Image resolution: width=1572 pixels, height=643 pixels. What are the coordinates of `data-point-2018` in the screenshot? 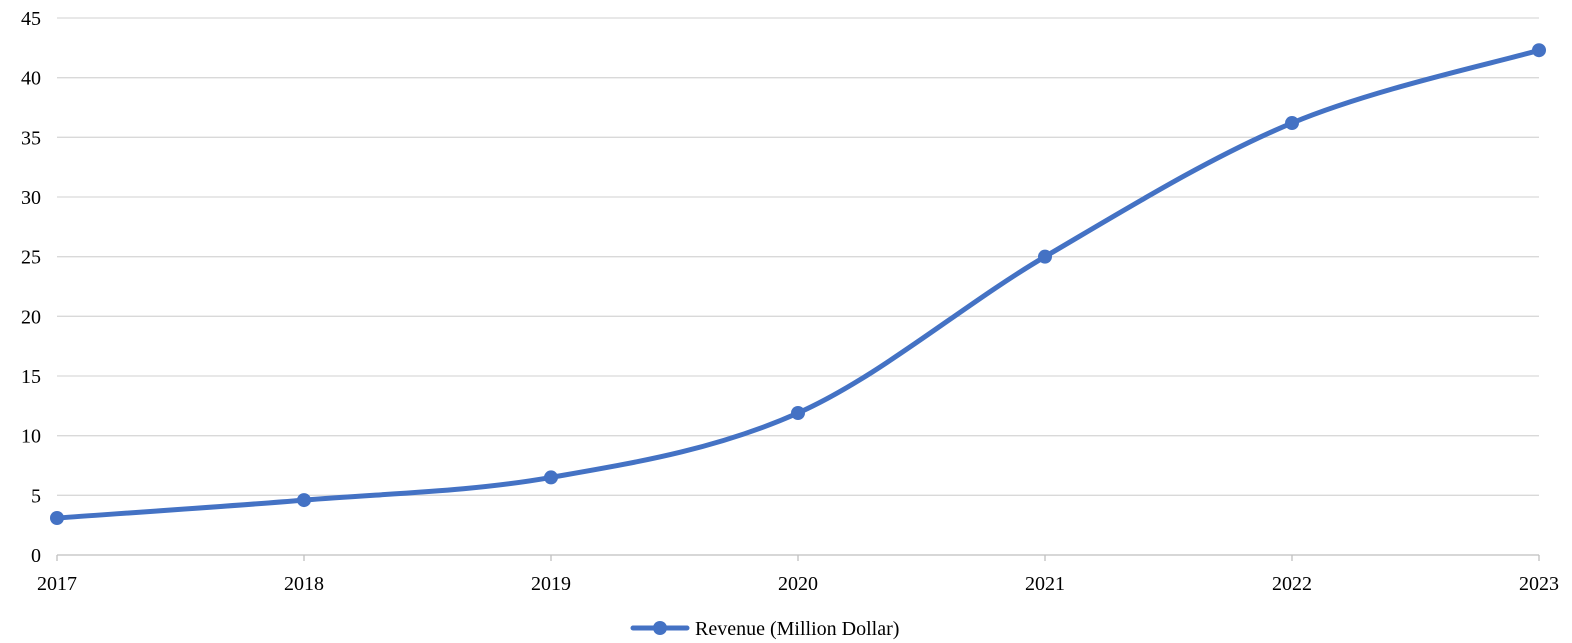 It's located at (304, 500).